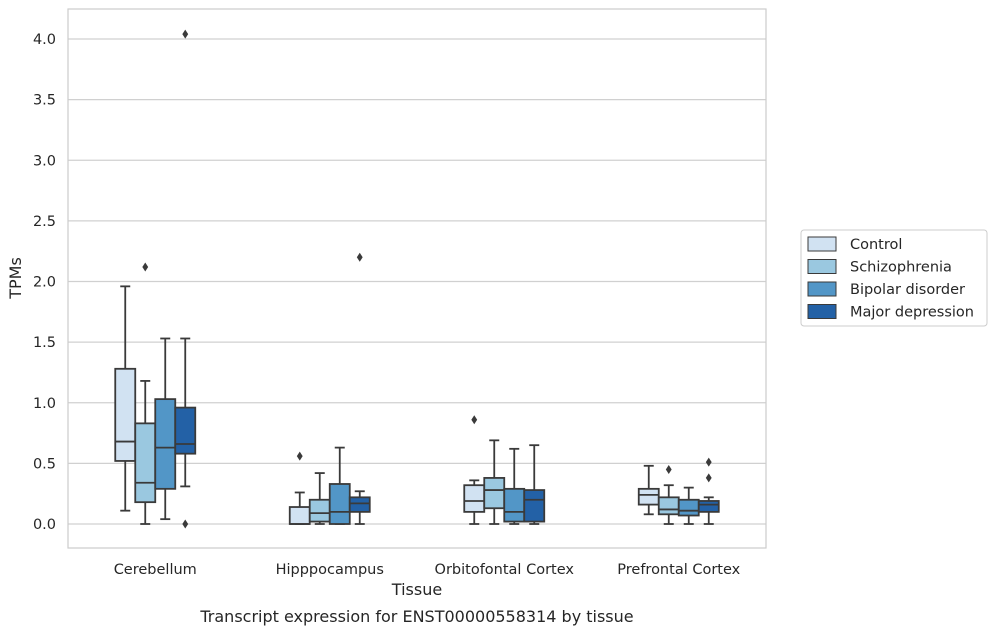 The image size is (997, 634). Describe the element at coordinates (44, 101) in the screenshot. I see `y-tick-label: 3.5` at that location.